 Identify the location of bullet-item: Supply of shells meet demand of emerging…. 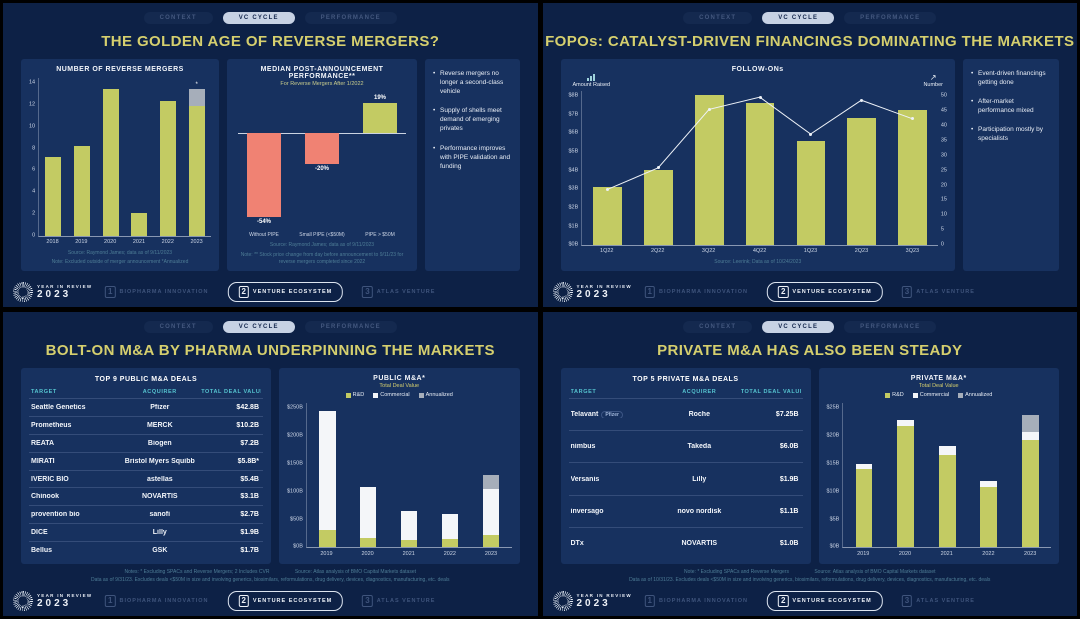
(472, 119).